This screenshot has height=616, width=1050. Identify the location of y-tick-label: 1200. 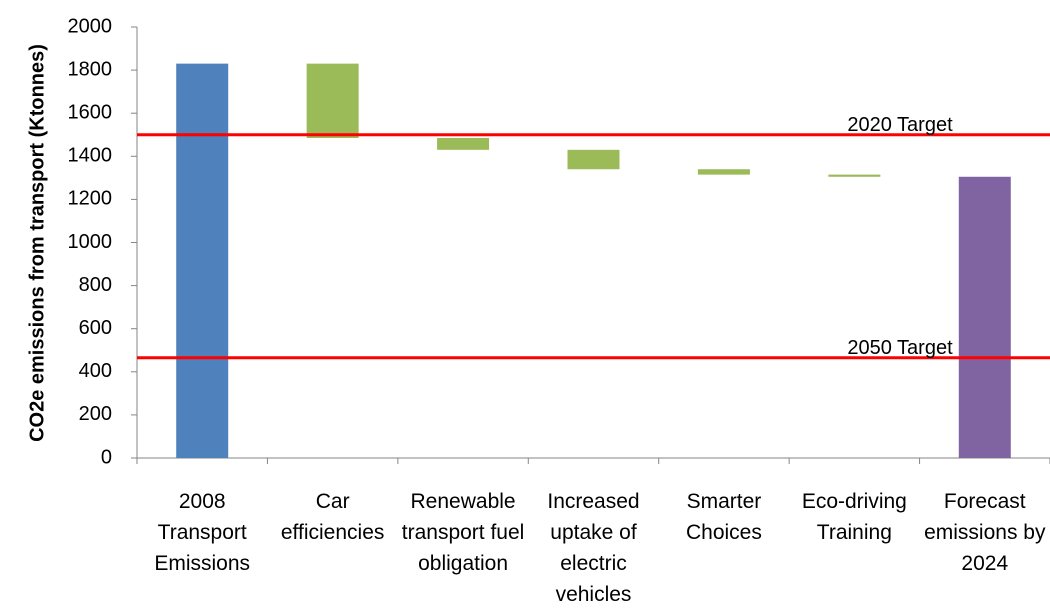
(90, 199).